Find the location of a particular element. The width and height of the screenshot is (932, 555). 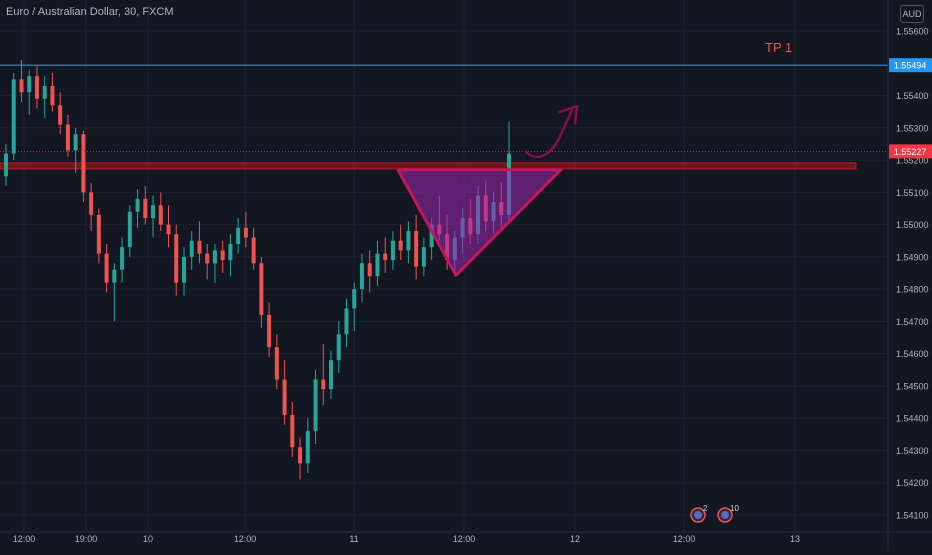

price-tick-label: 1.54500 is located at coordinates (912, 386).